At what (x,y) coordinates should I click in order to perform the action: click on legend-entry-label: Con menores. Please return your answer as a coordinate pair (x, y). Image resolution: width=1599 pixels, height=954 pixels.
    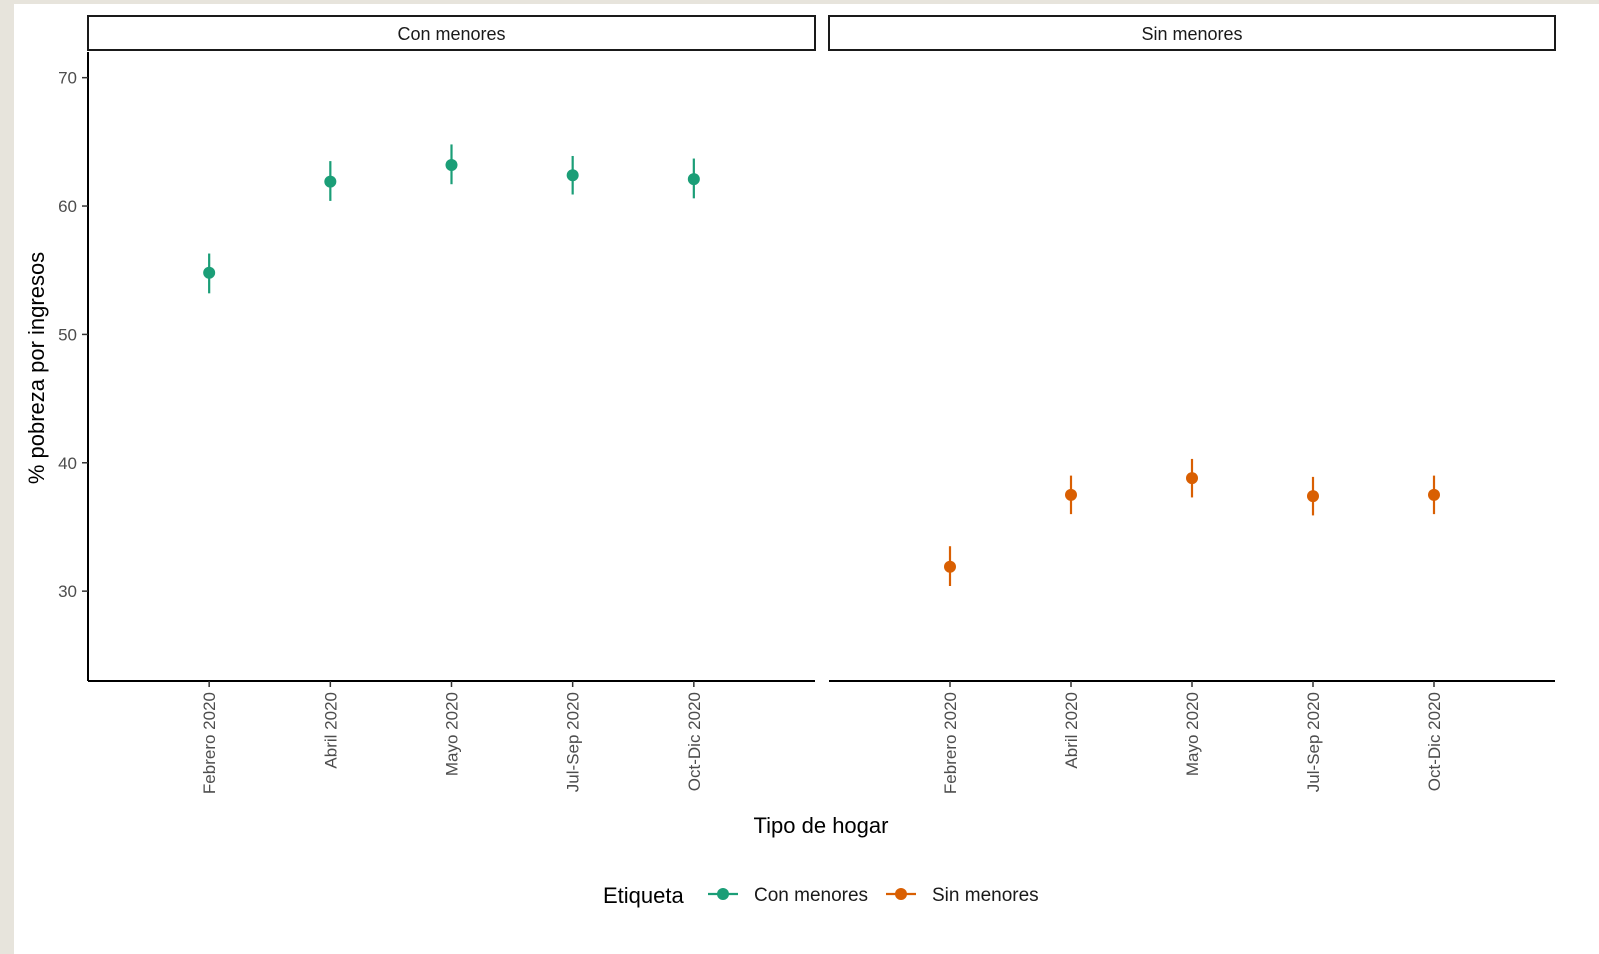
    Looking at the image, I should click on (811, 895).